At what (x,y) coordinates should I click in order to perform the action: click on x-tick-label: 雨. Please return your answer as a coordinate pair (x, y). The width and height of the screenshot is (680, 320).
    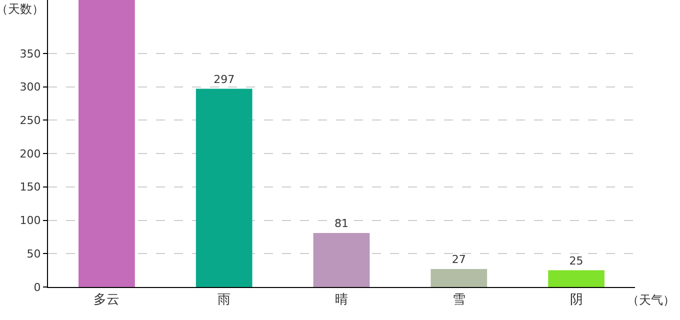
    Looking at the image, I should click on (224, 300).